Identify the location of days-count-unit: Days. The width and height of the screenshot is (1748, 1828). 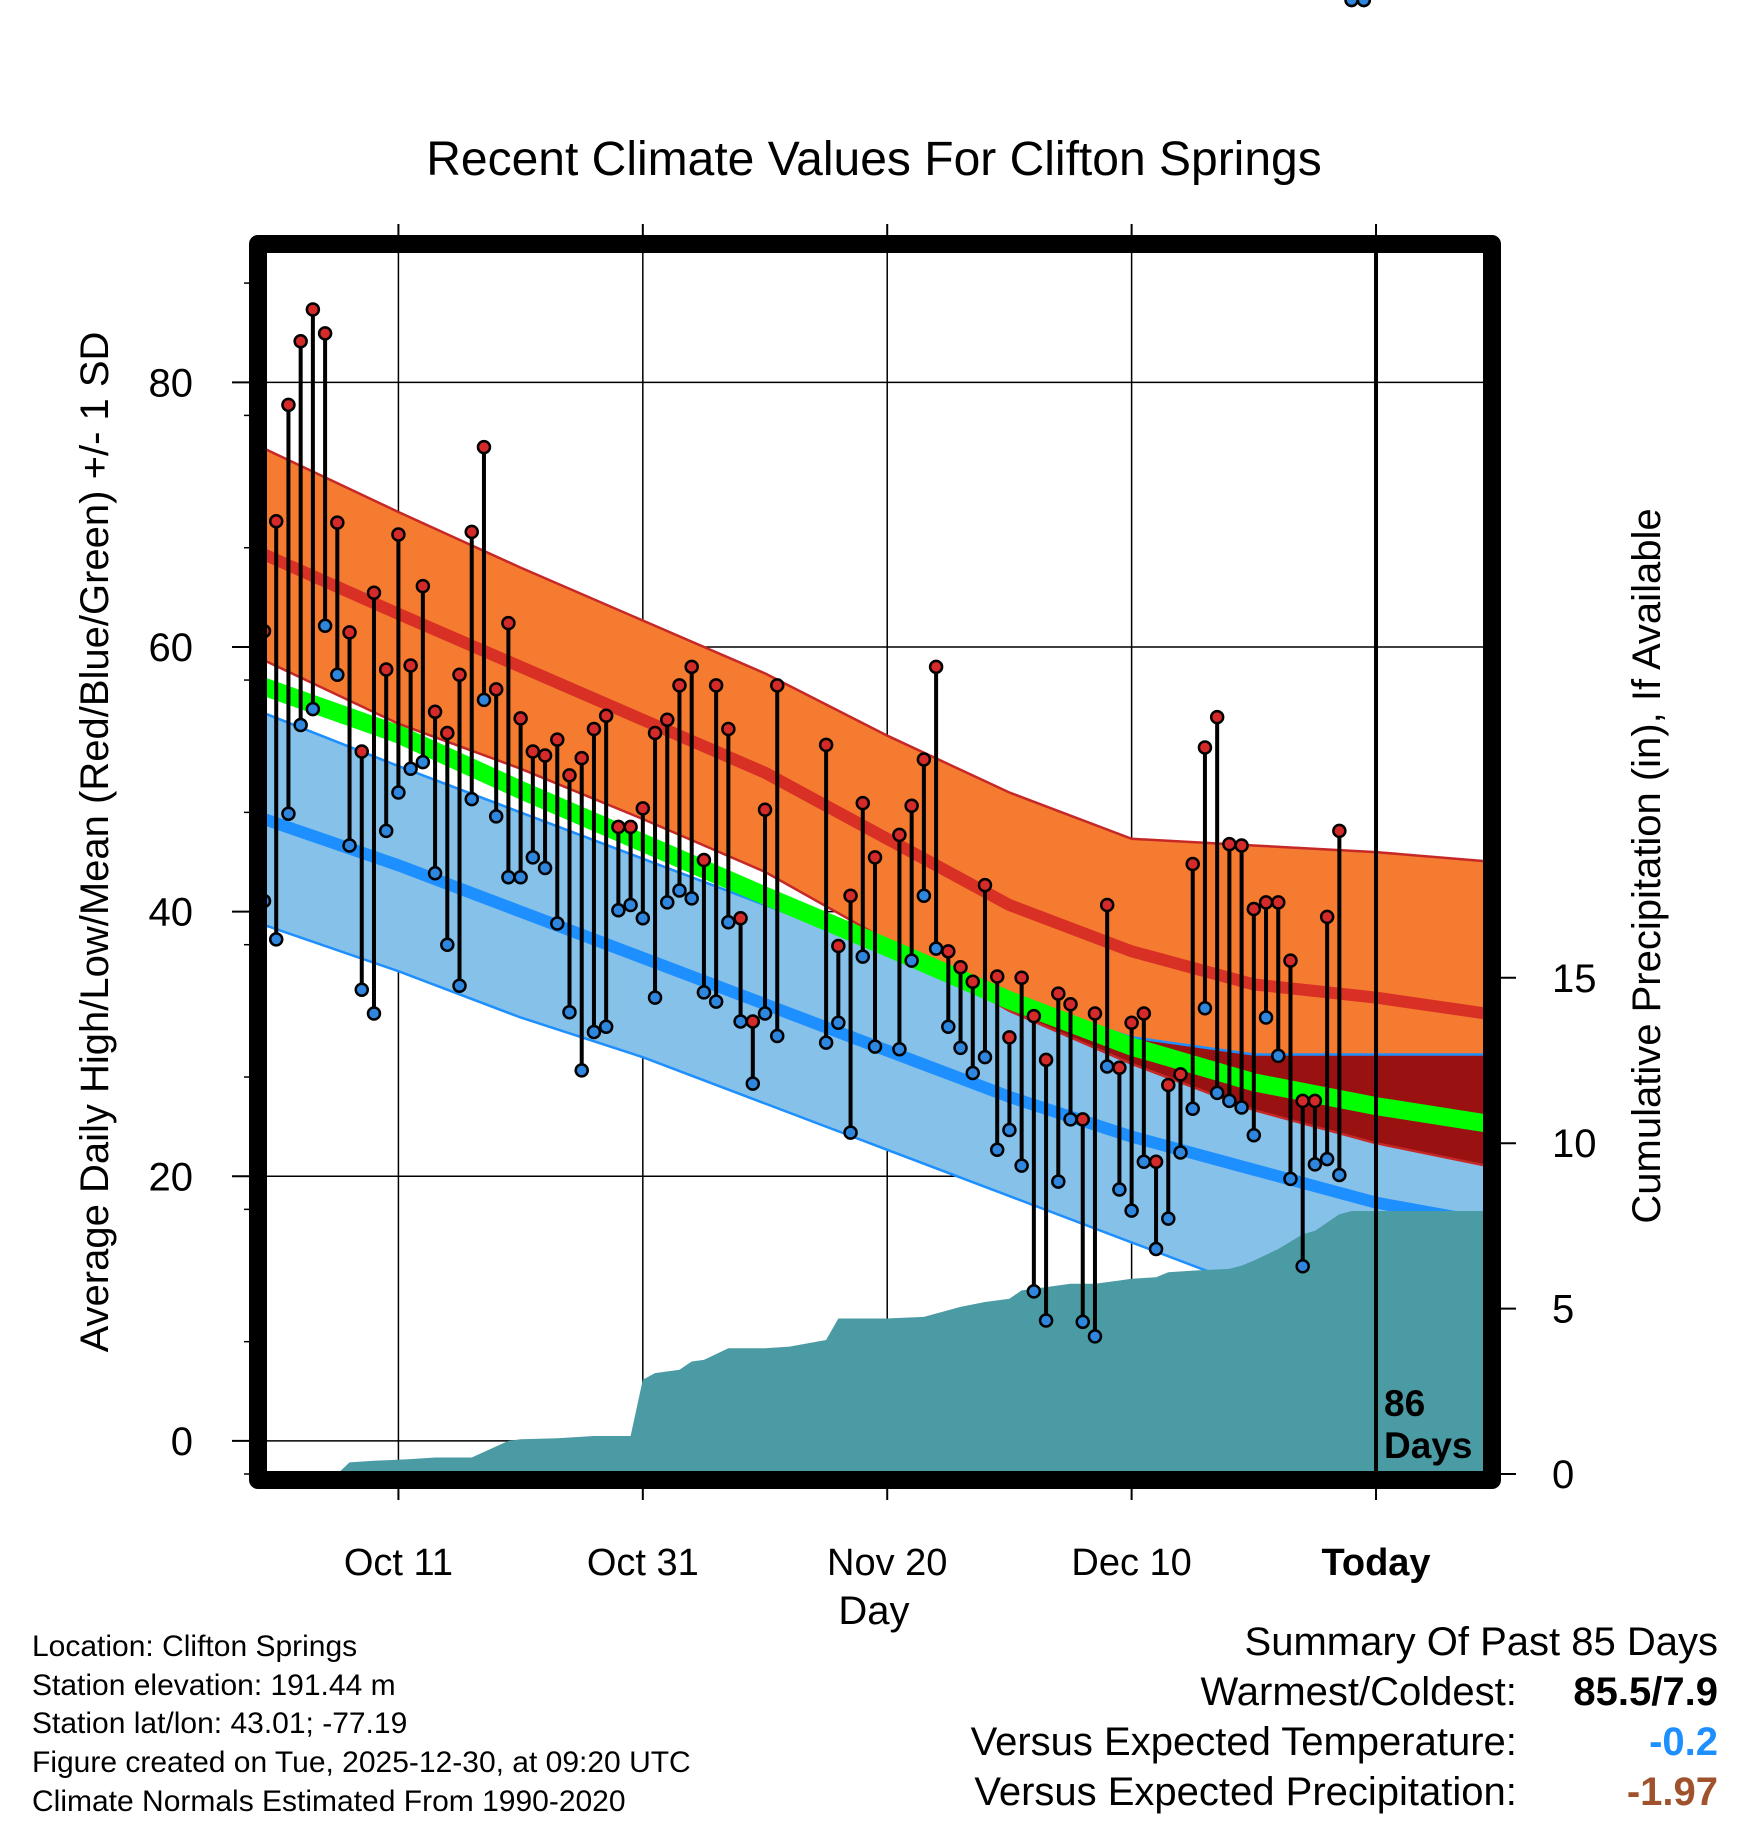
(1428, 1445).